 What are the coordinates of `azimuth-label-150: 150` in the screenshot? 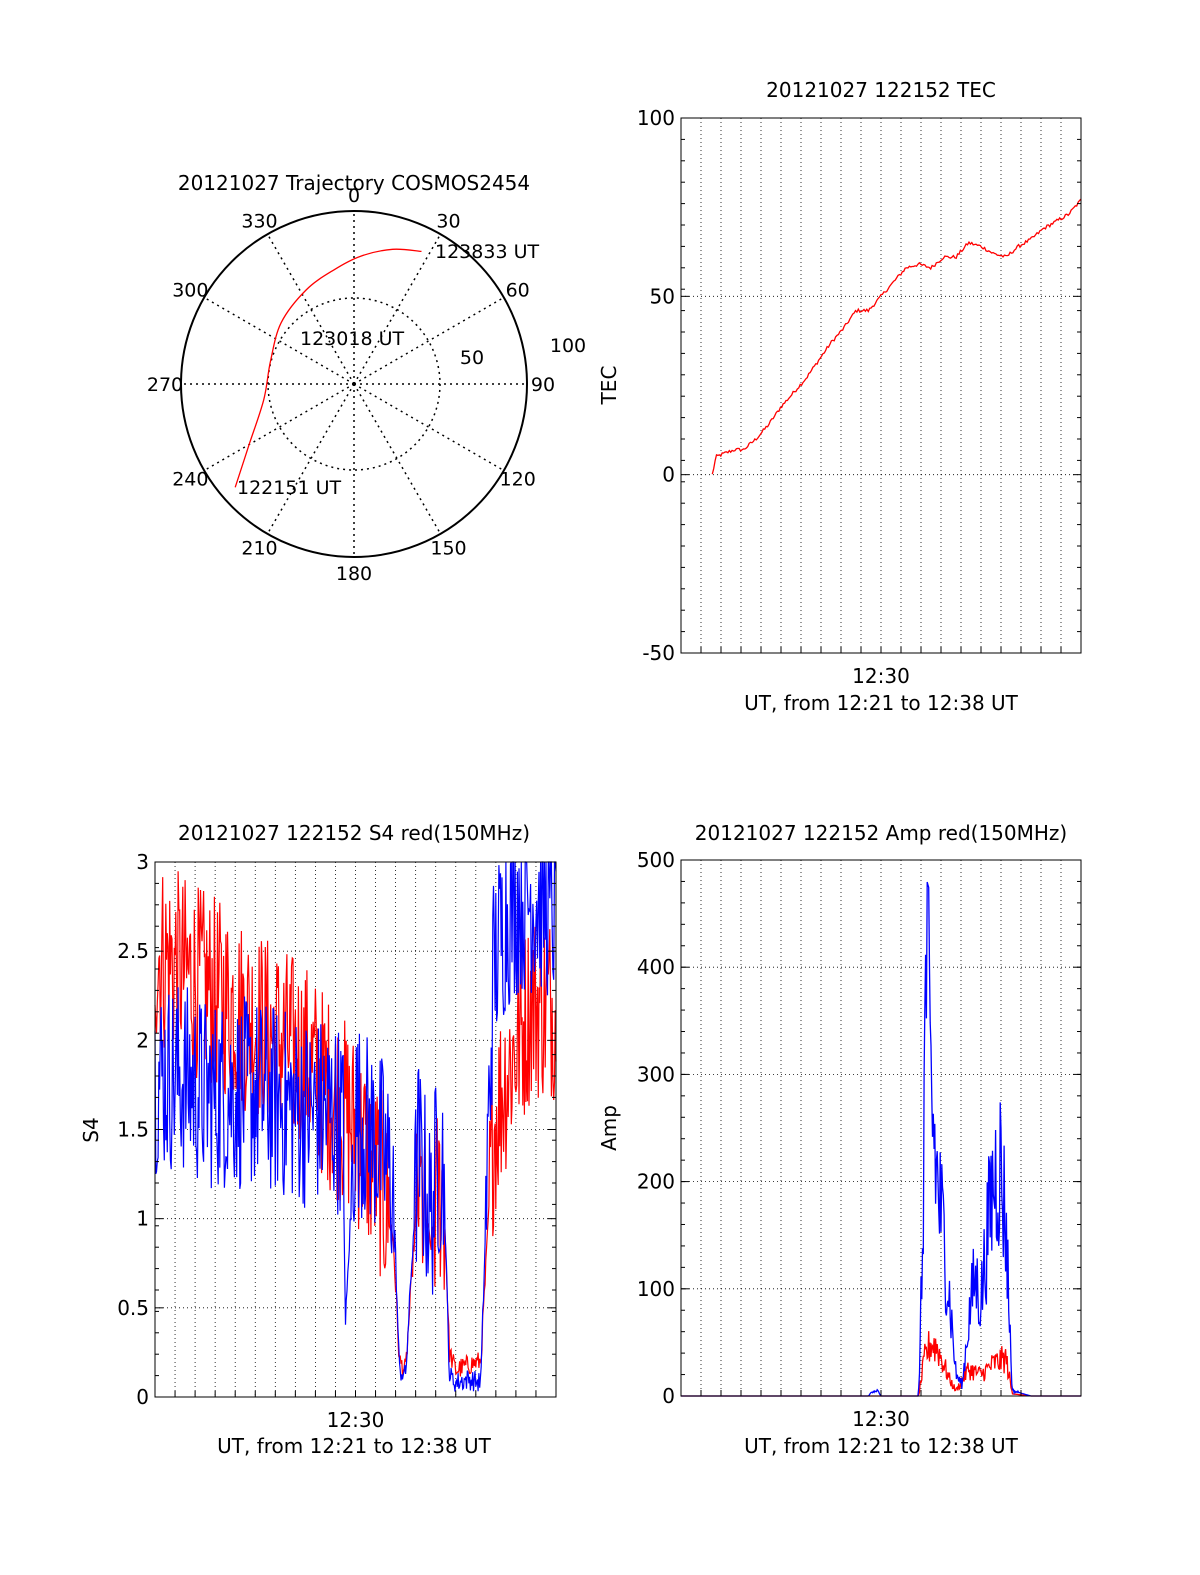 It's located at (448, 549).